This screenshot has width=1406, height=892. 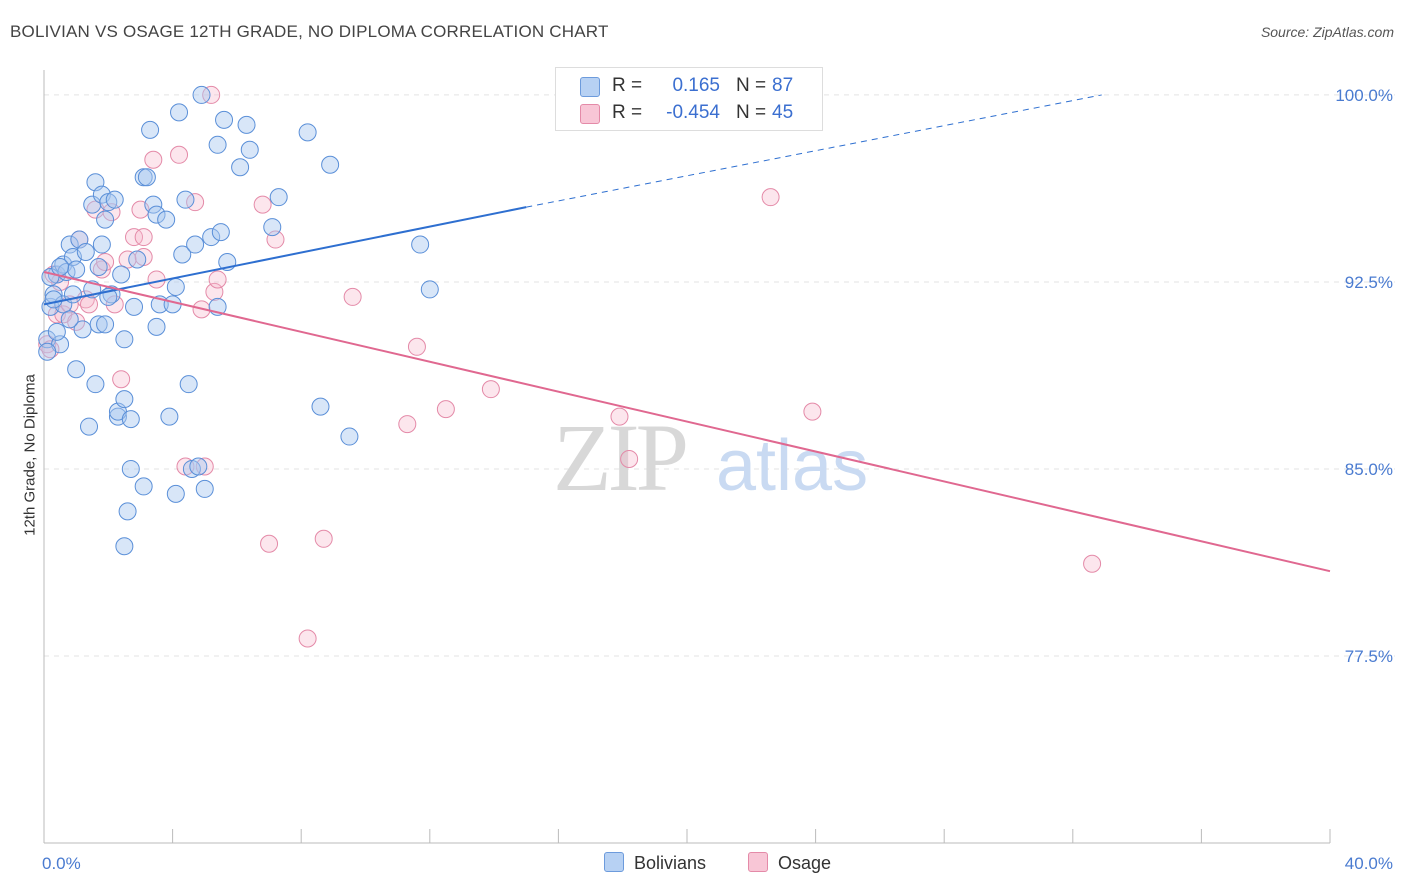 What do you see at coordinates (614, 862) in the screenshot?
I see `bolivians-swatch` at bounding box center [614, 862].